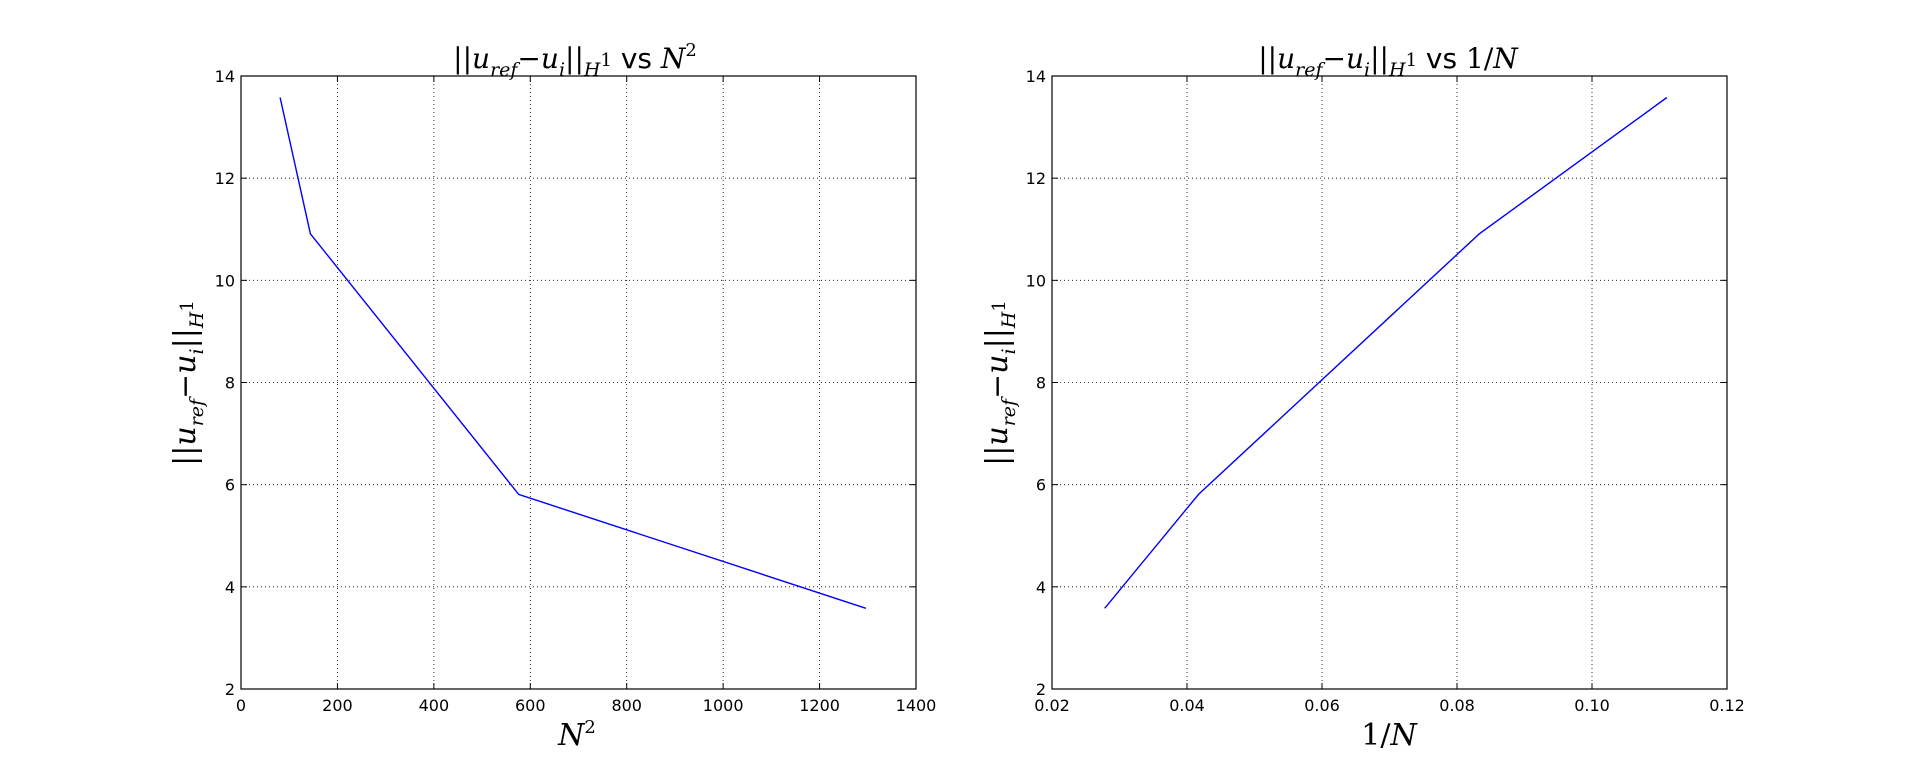  I want to click on right-x-tick-label: 0.12, so click(1727, 705).